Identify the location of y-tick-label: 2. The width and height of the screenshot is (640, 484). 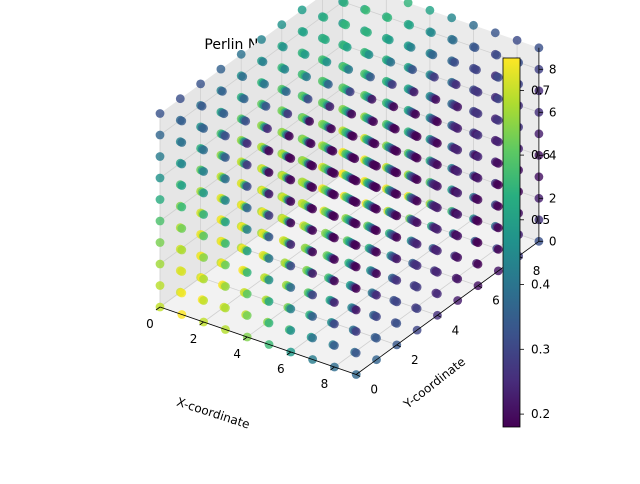
(415, 360).